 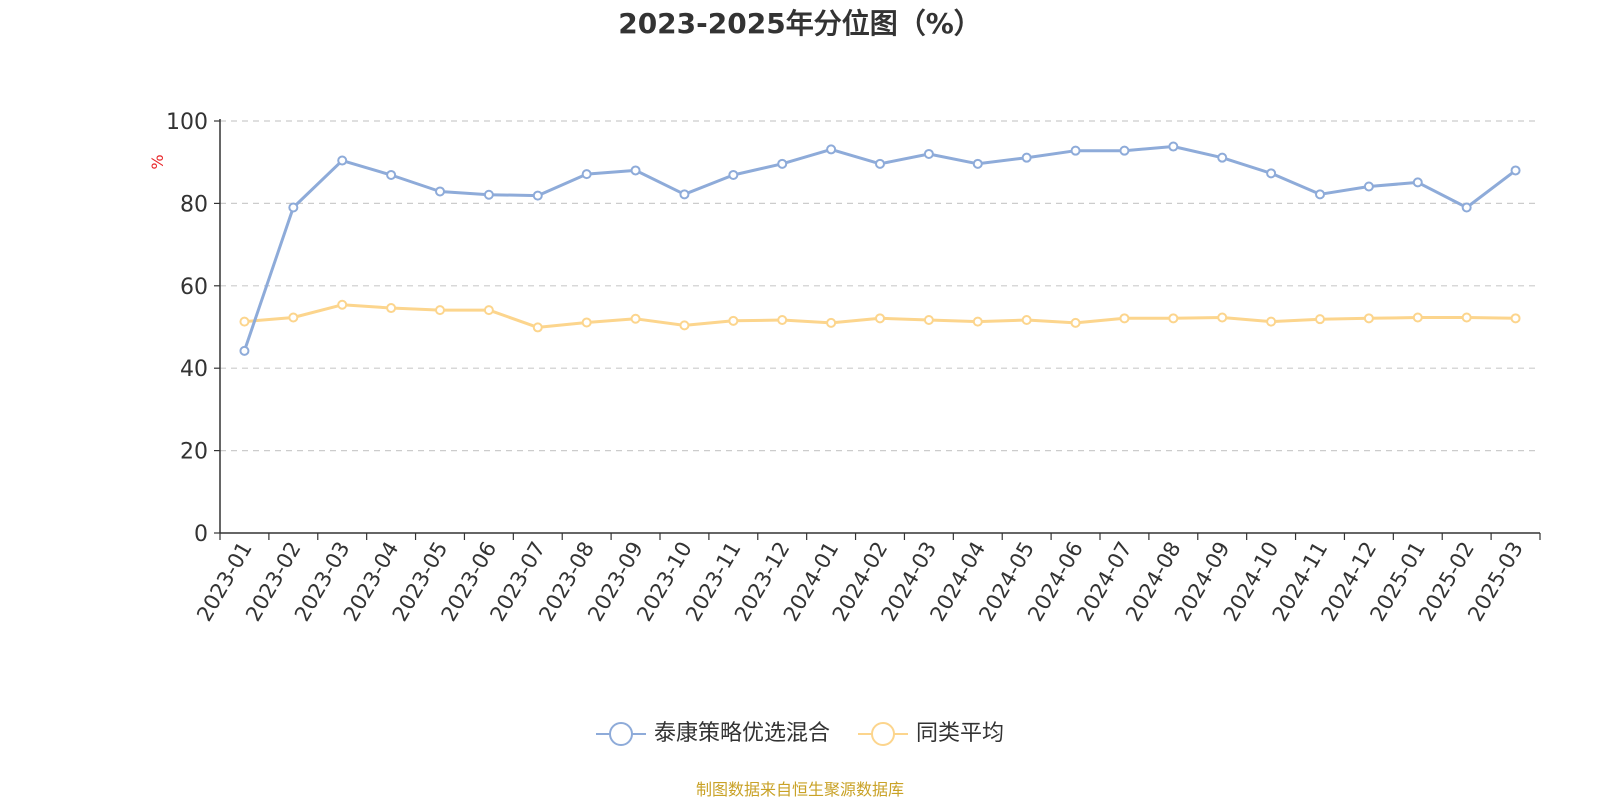 I want to click on y-tick-label: 0, so click(x=201, y=534).